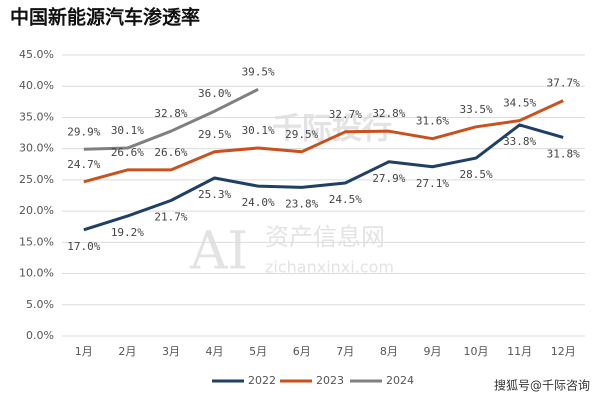 The image size is (600, 400). Describe the element at coordinates (258, 351) in the screenshot. I see `x-tick-label: 5月` at that location.